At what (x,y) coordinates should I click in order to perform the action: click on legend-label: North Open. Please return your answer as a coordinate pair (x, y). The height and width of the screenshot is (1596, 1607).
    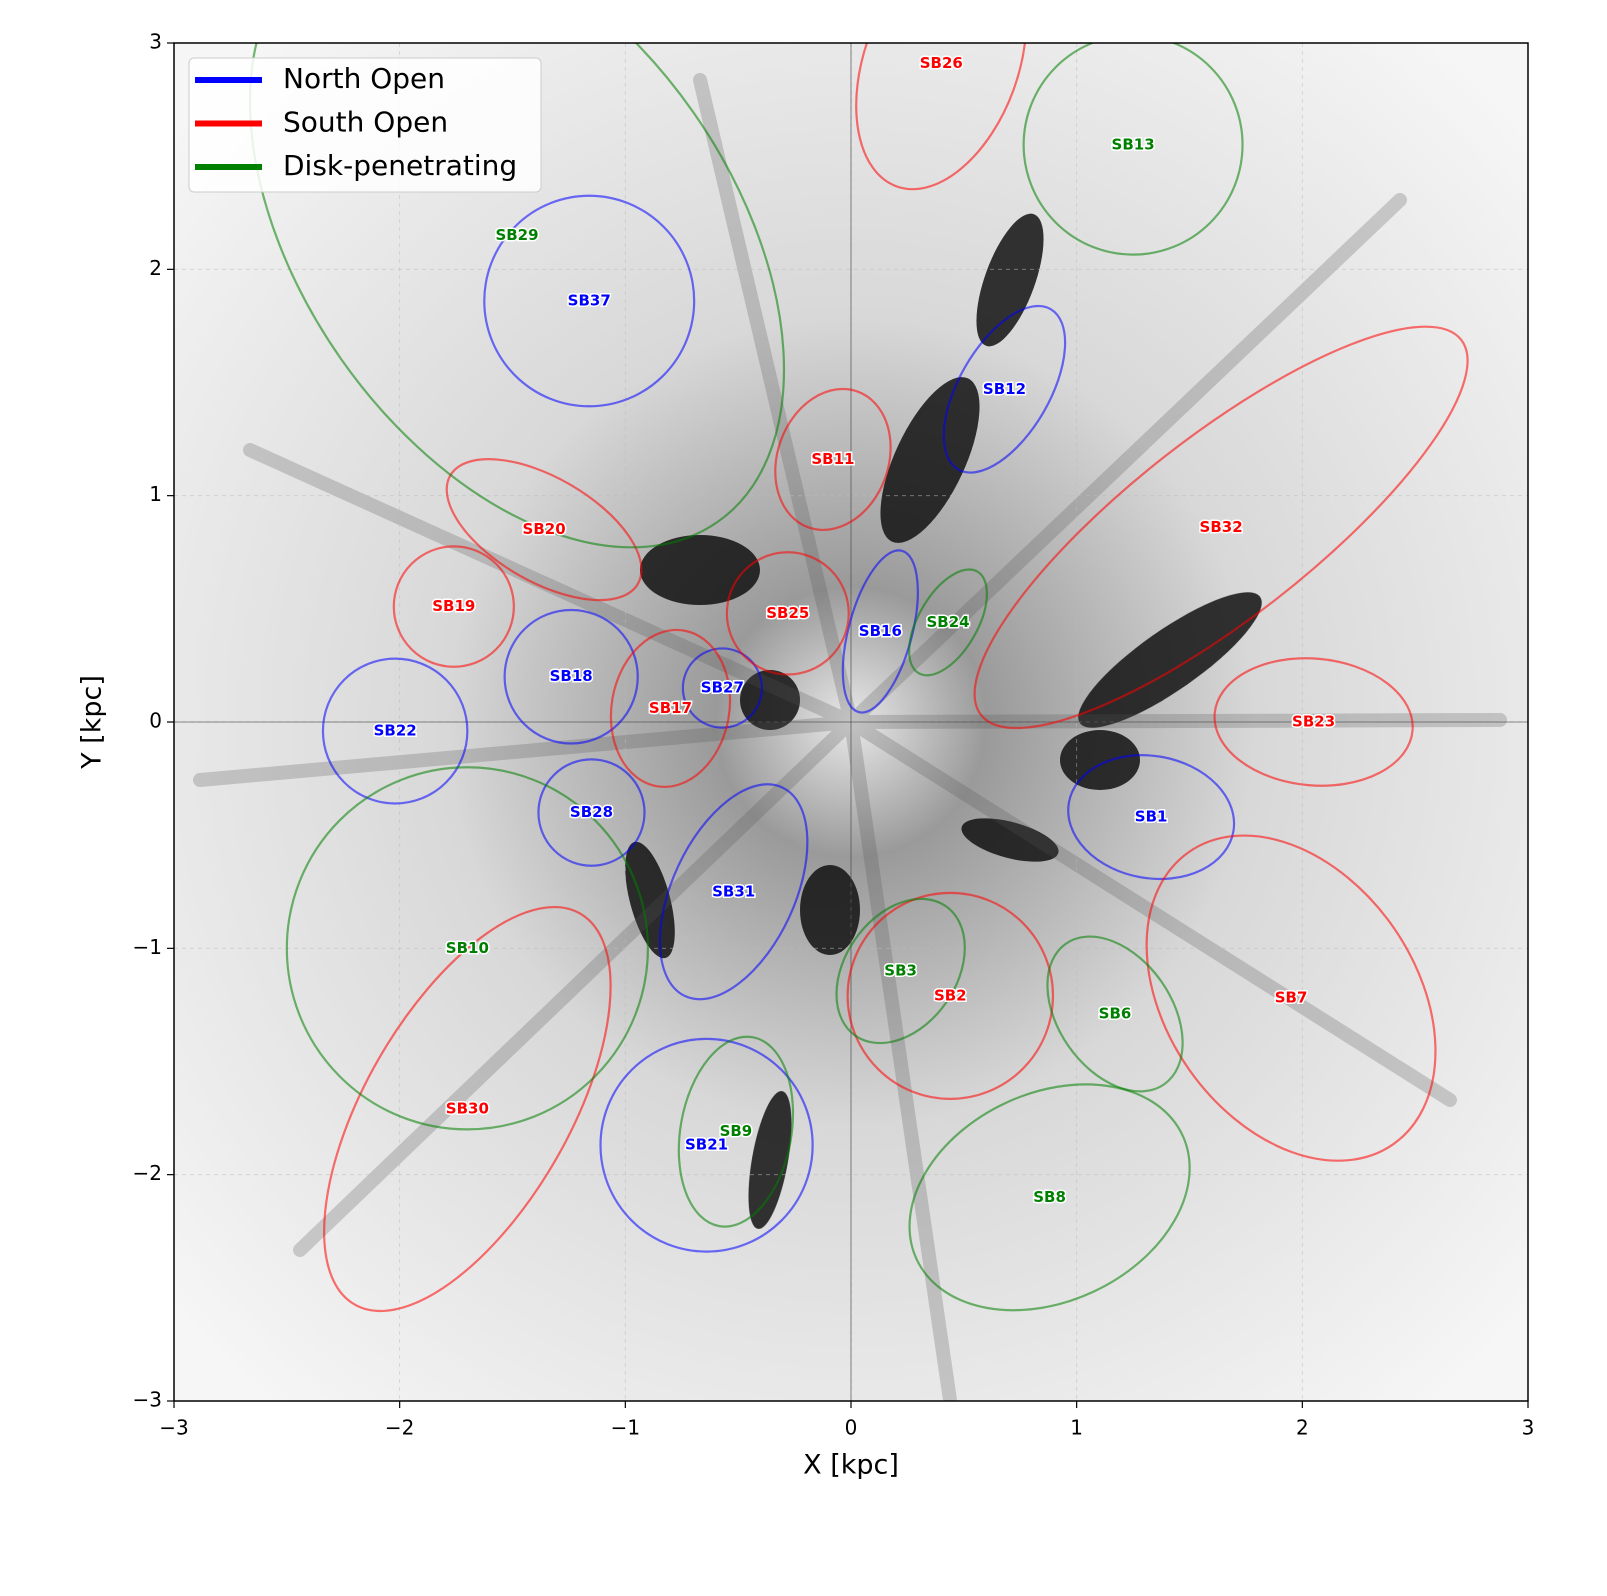
    Looking at the image, I should click on (364, 78).